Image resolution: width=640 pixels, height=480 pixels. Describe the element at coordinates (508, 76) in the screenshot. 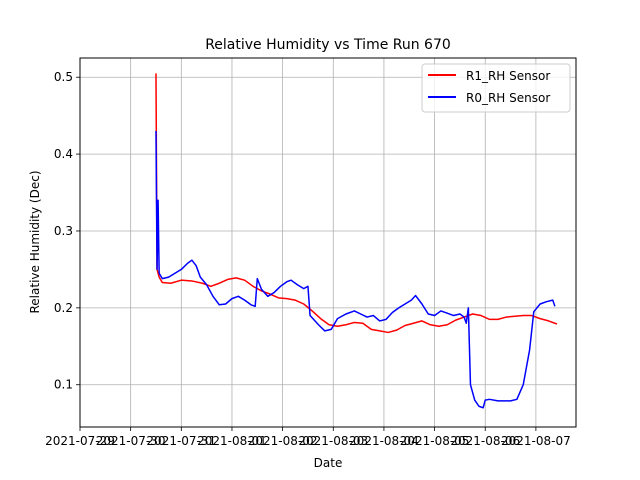

I see `legend-label-r1: R1_RH Sensor` at that location.